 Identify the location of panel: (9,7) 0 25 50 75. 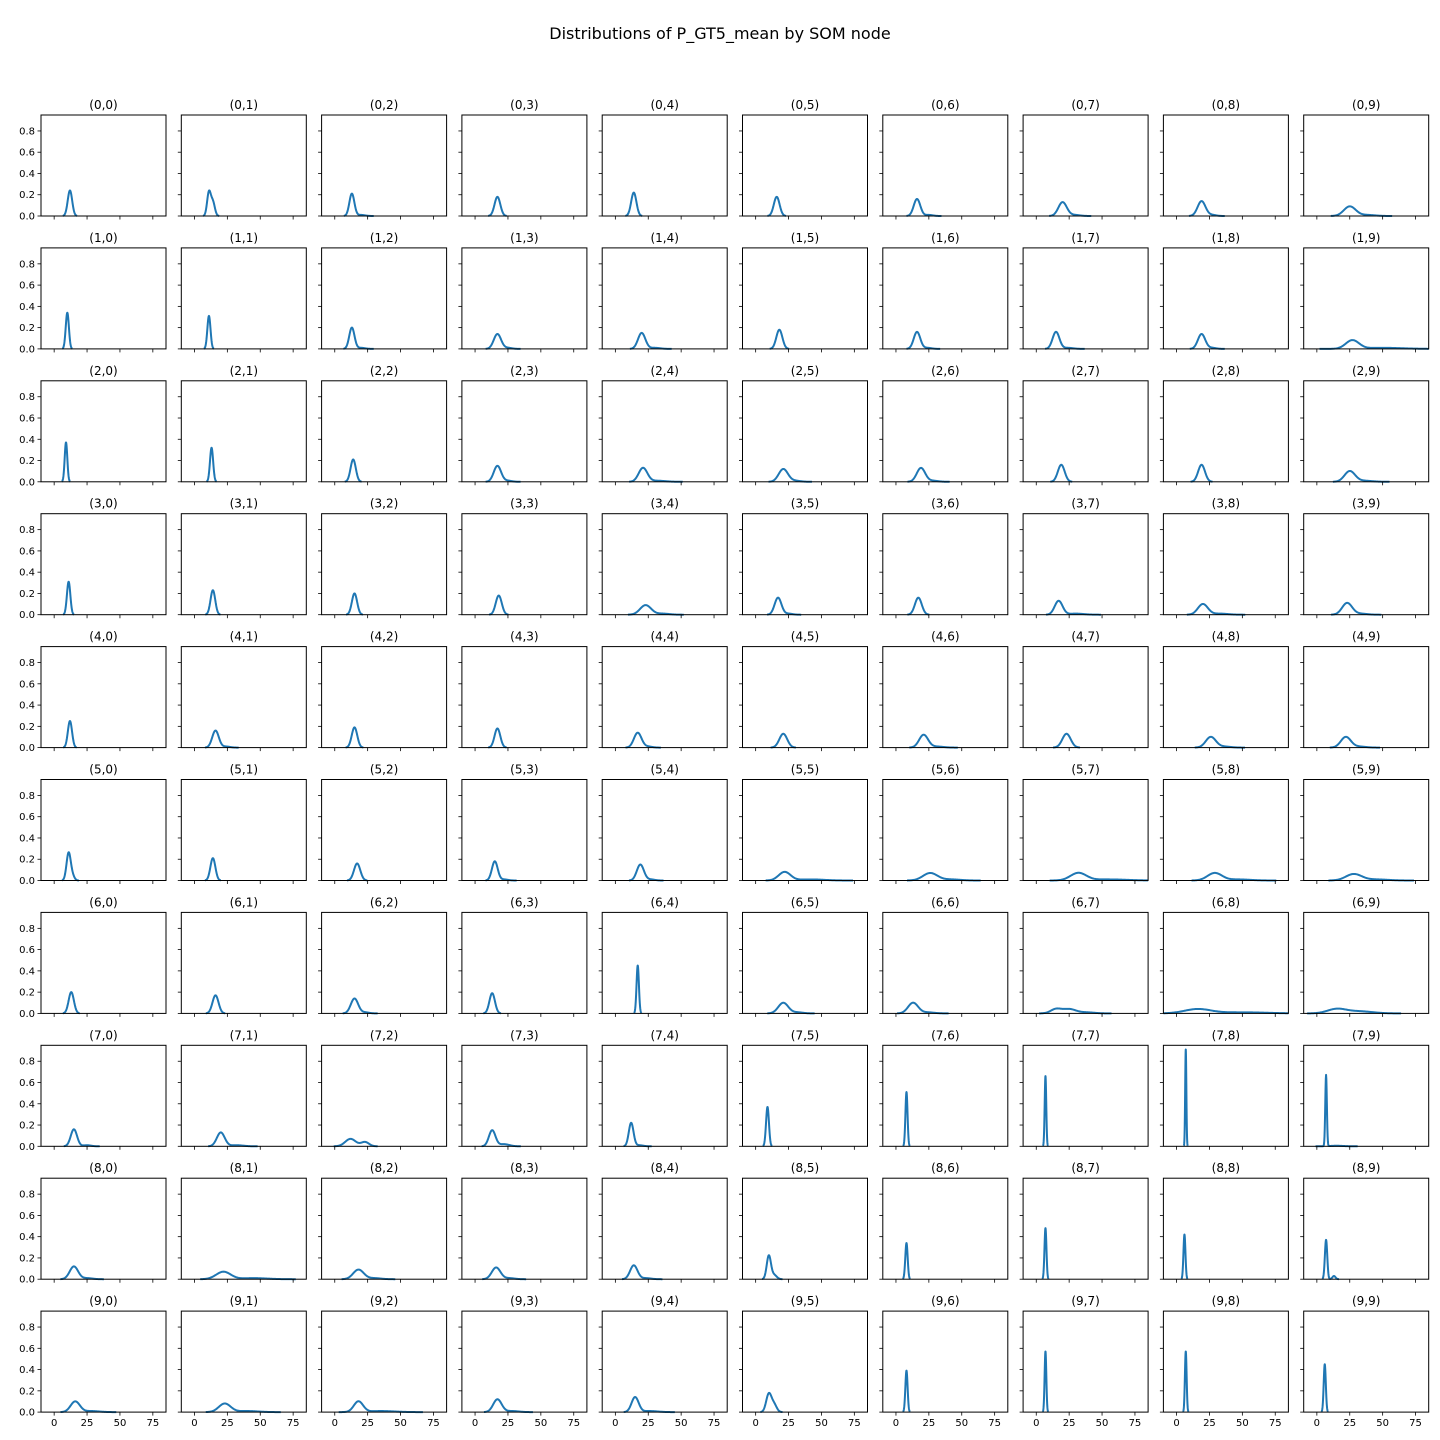
(1084, 1361).